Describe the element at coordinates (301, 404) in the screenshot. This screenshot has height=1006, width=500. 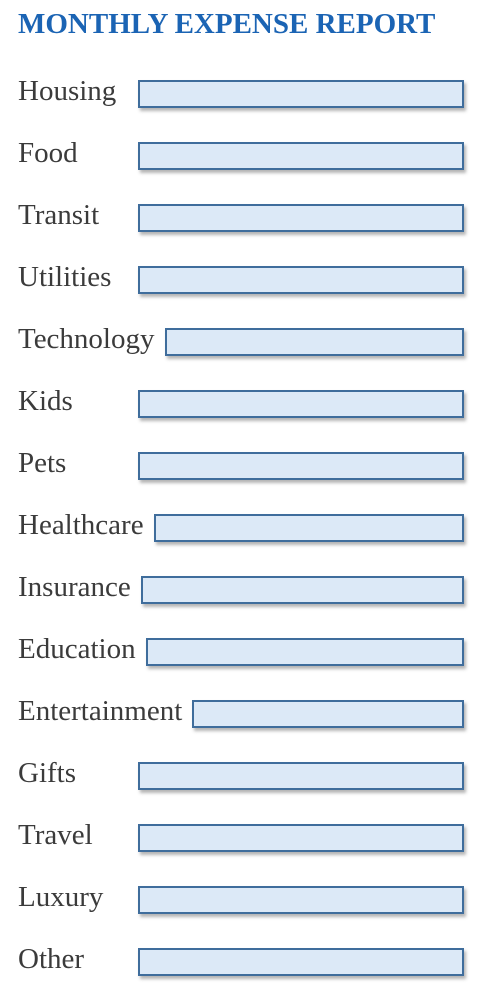
I see `kids-amount-field` at that location.